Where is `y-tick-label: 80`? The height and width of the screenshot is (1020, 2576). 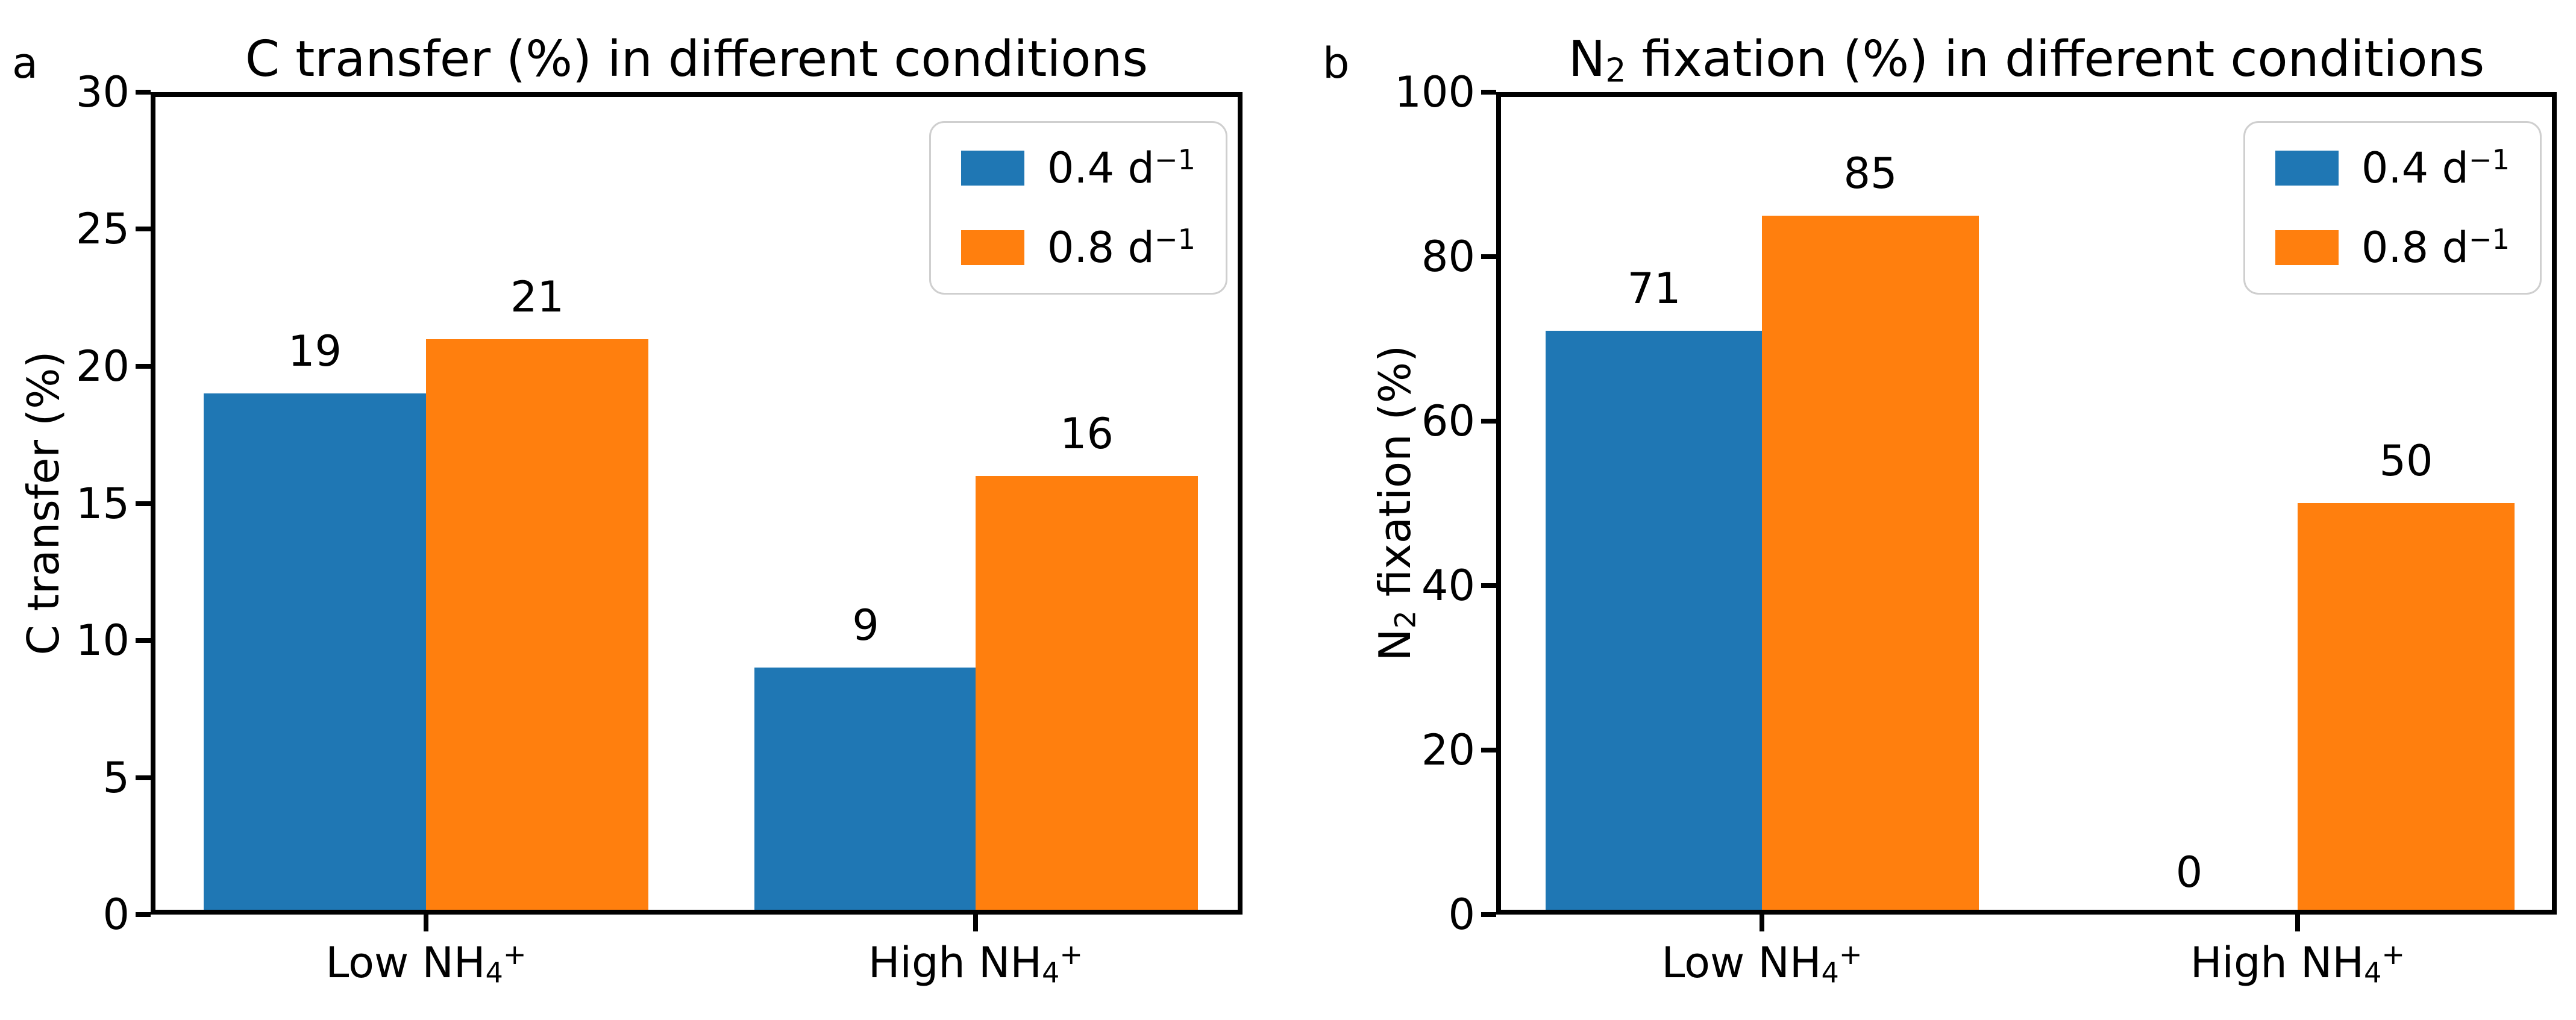
y-tick-label: 80 is located at coordinates (1448, 256).